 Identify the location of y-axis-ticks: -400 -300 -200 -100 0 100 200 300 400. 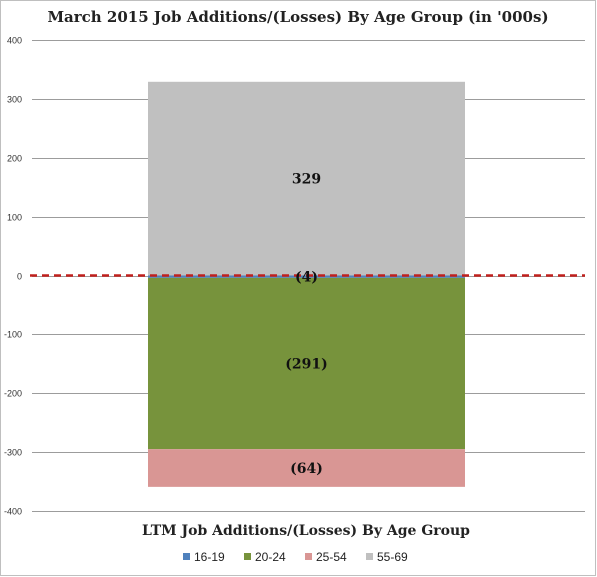
(13, 276).